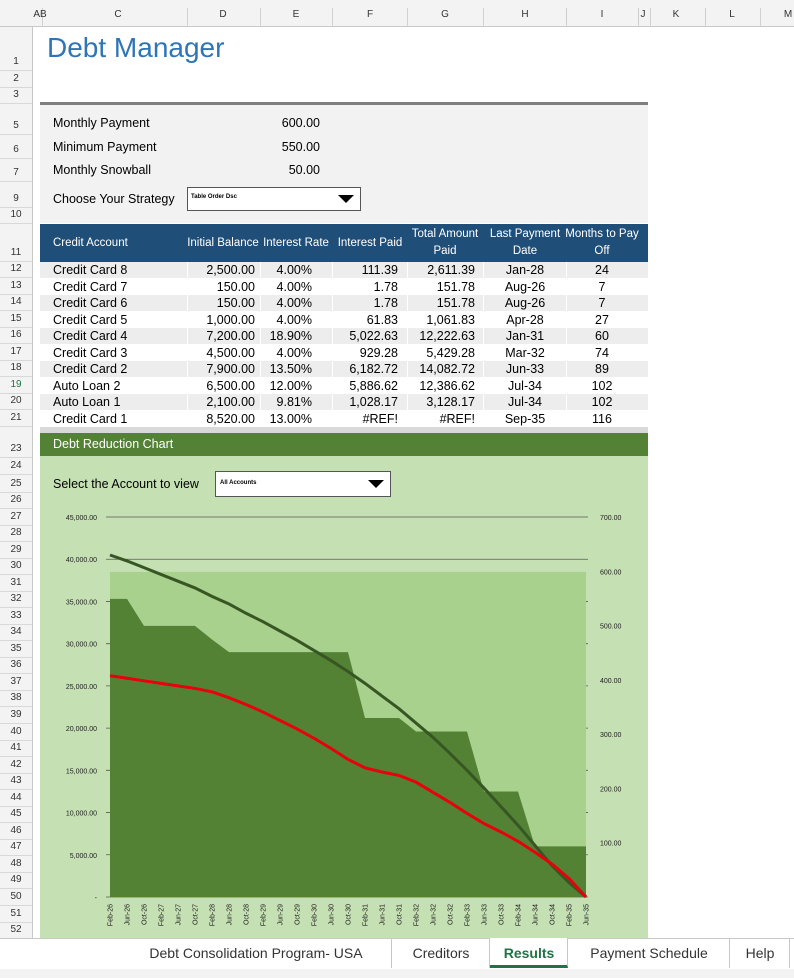  What do you see at coordinates (447, 336) in the screenshot?
I see `table-cell: 12,222.63` at bounding box center [447, 336].